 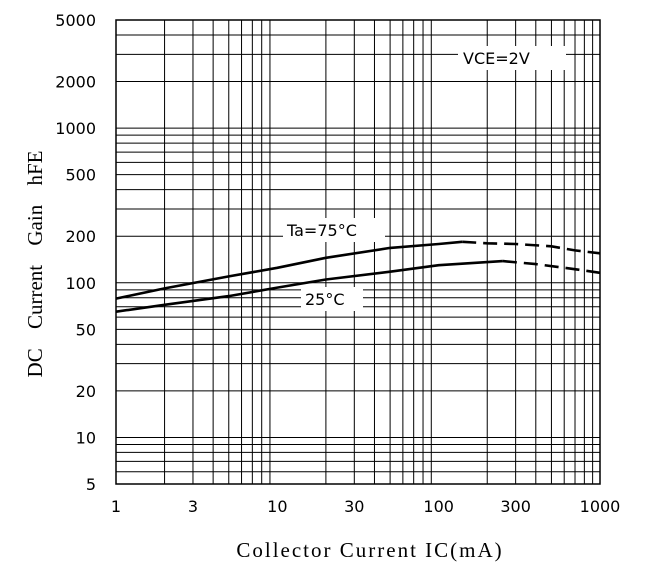 I want to click on x-tick-label: 10, so click(x=277, y=506).